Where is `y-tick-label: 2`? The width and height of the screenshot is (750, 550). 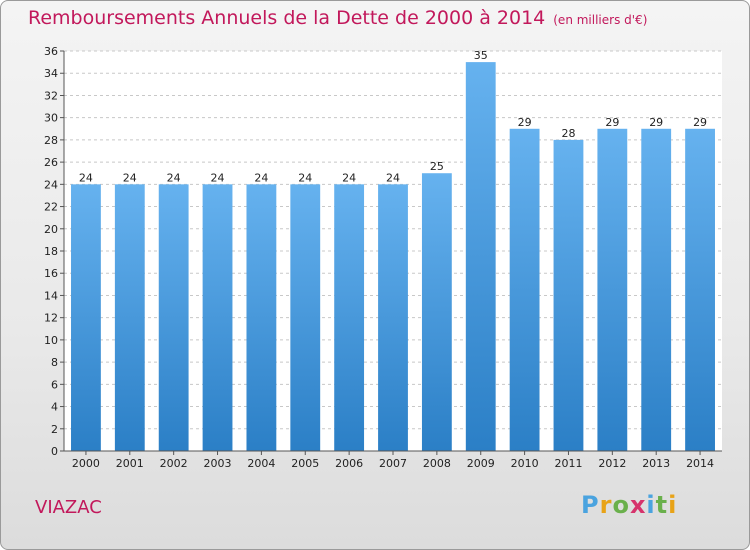
y-tick-label: 2 is located at coordinates (54, 429).